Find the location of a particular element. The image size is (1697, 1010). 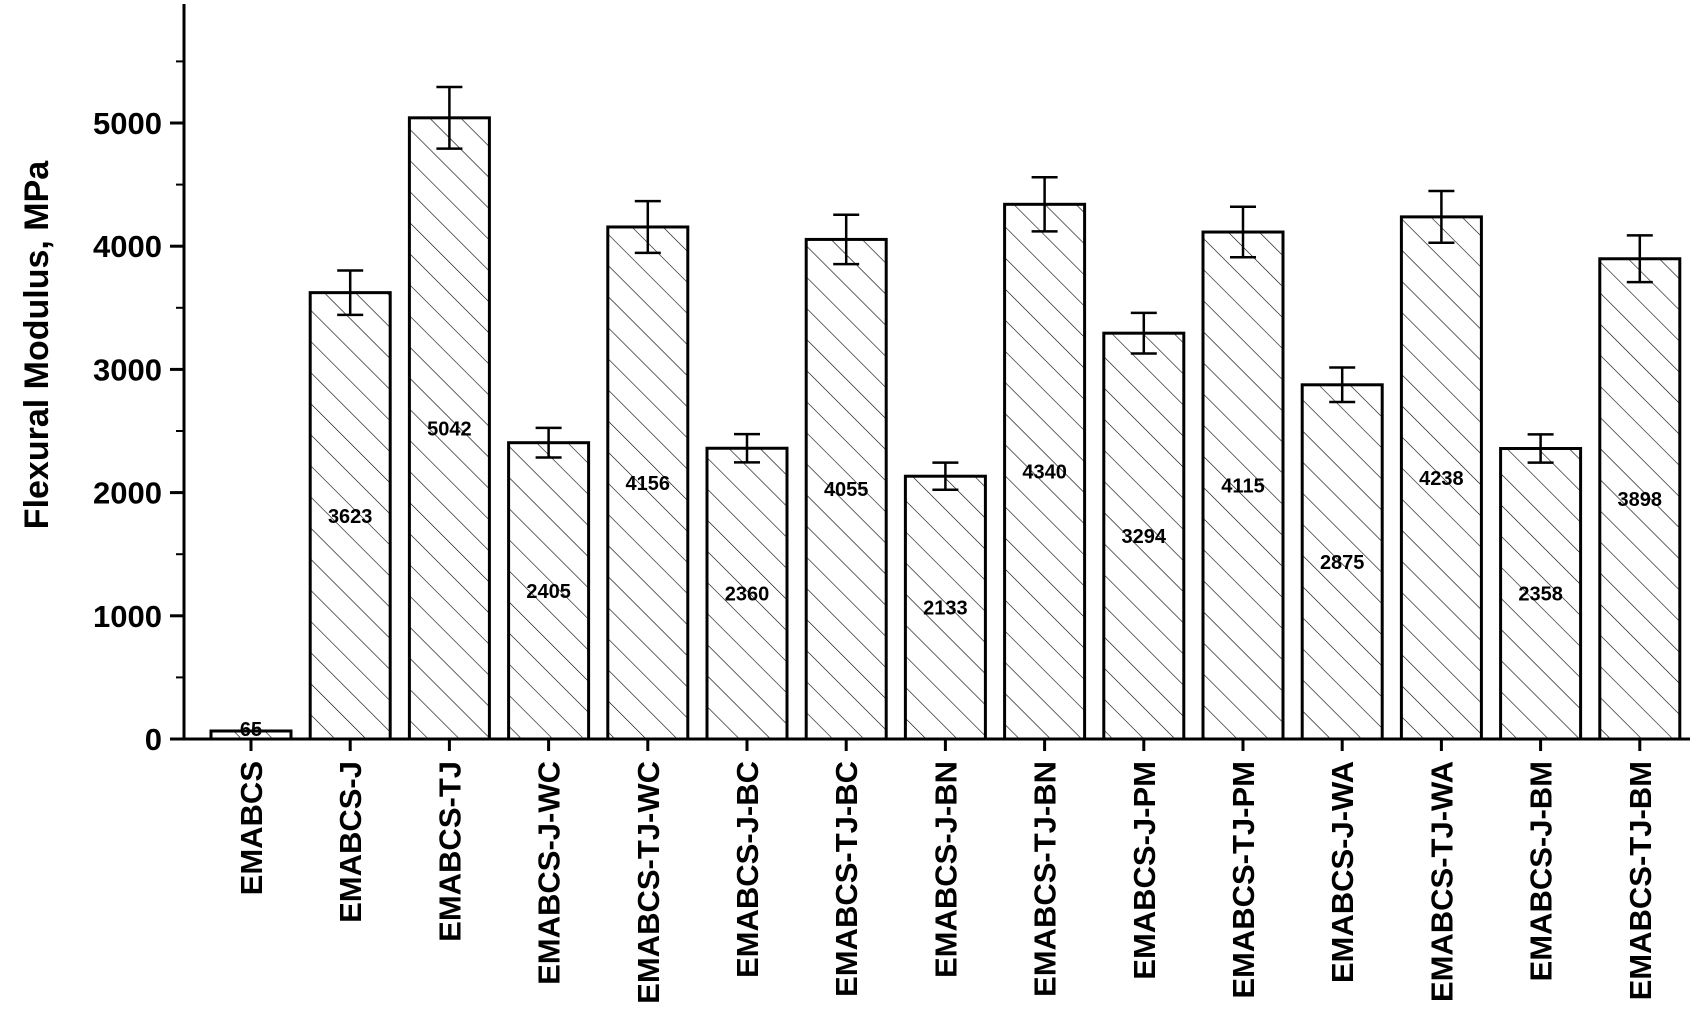

data-label: 3294 is located at coordinates (1144, 537).